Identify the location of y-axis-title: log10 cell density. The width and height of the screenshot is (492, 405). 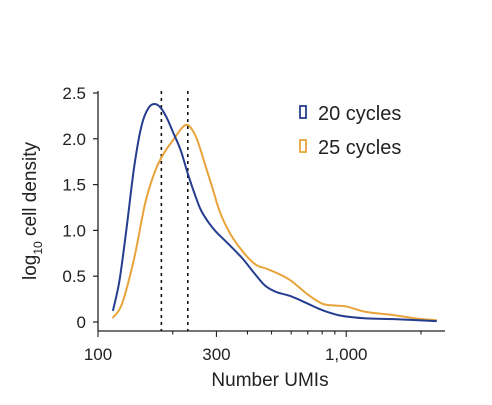
(32, 211).